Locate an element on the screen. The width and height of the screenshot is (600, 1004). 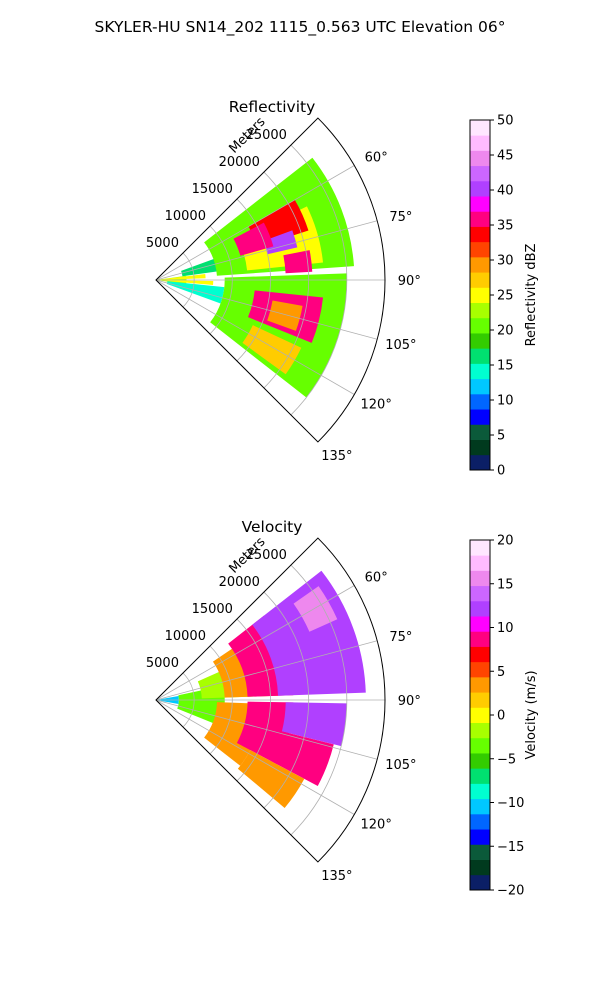
velocity-field is located at coordinates (261, 689).